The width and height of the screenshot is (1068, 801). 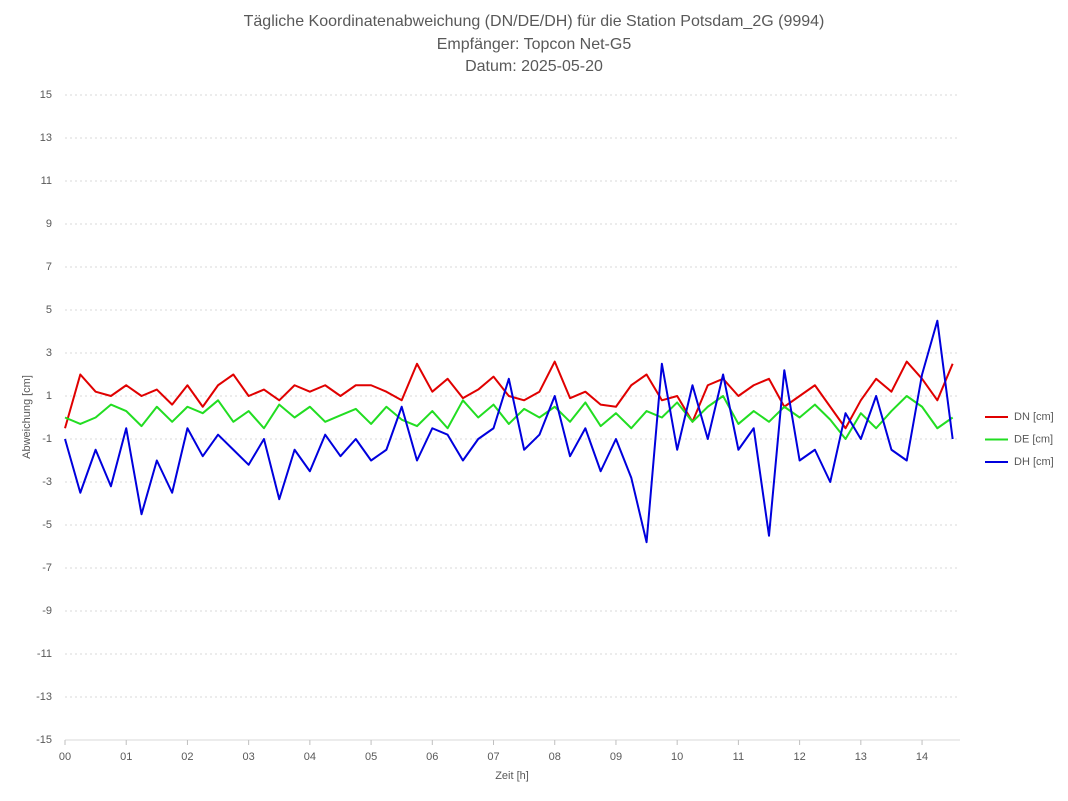 I want to click on x-tick-label: 01, so click(x=126, y=757).